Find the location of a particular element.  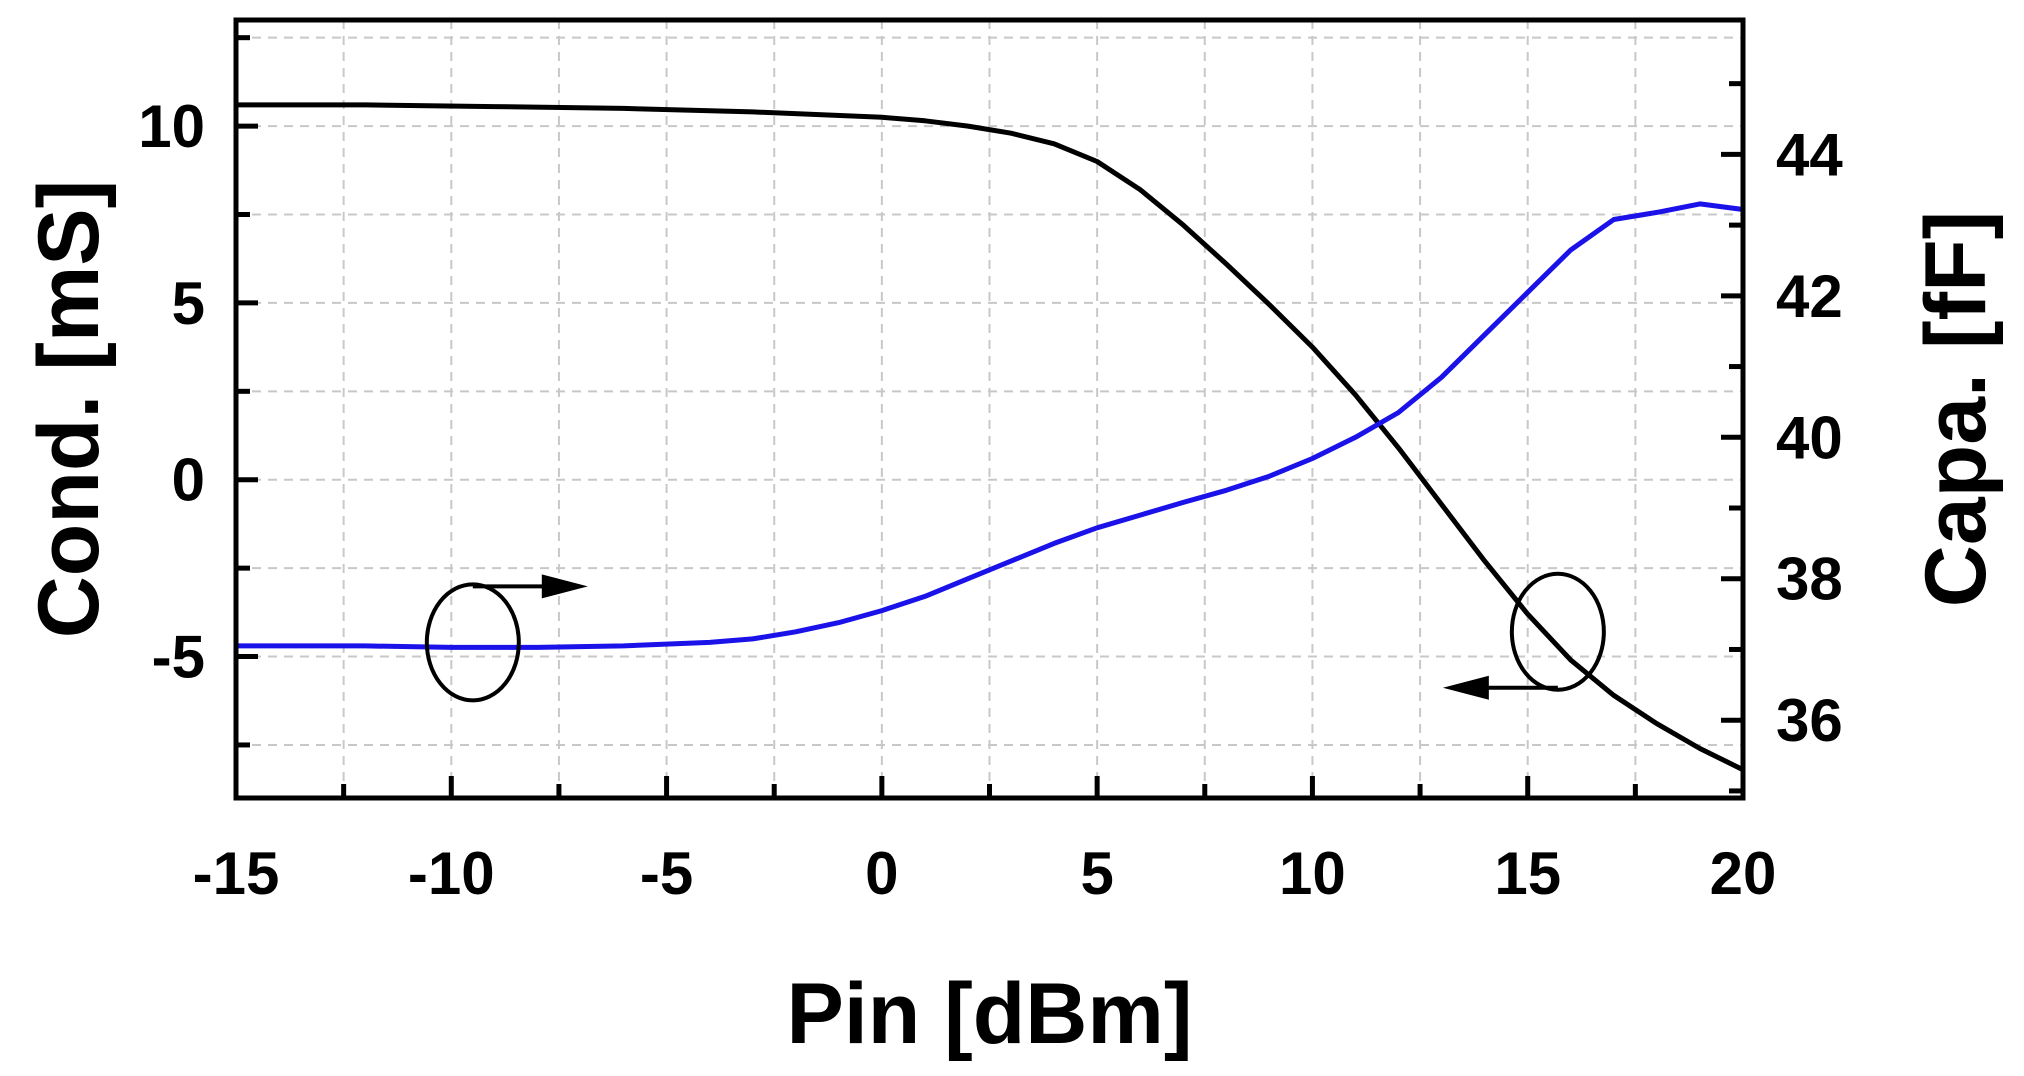

x-tick-label: 20 is located at coordinates (1743, 873).